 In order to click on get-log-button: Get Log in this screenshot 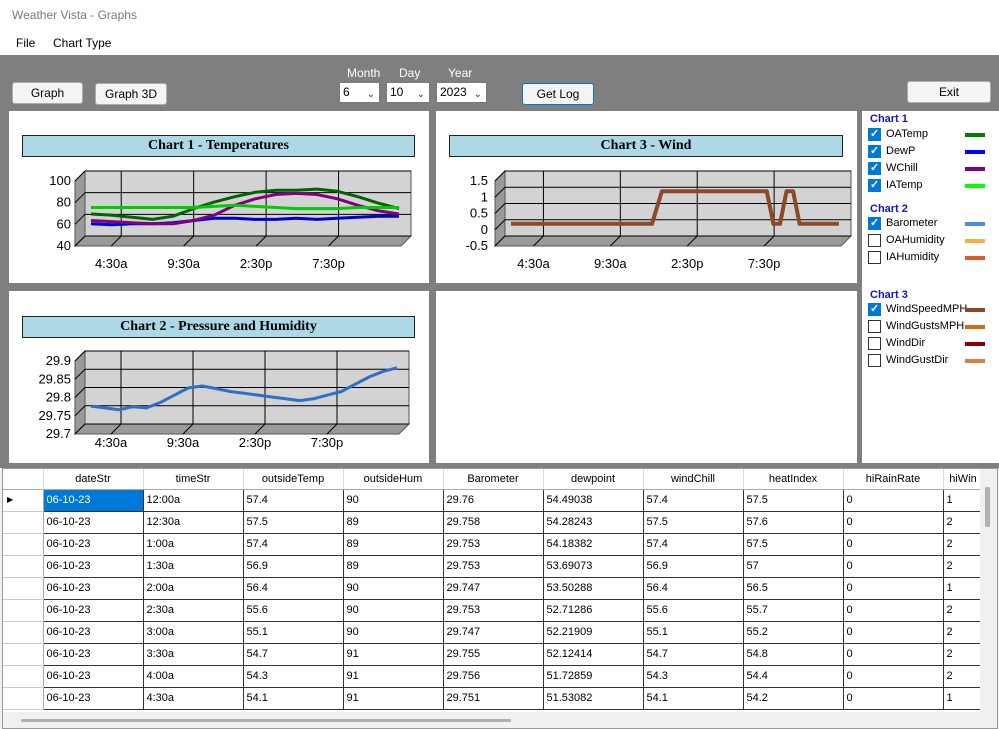, I will do `click(558, 94)`.